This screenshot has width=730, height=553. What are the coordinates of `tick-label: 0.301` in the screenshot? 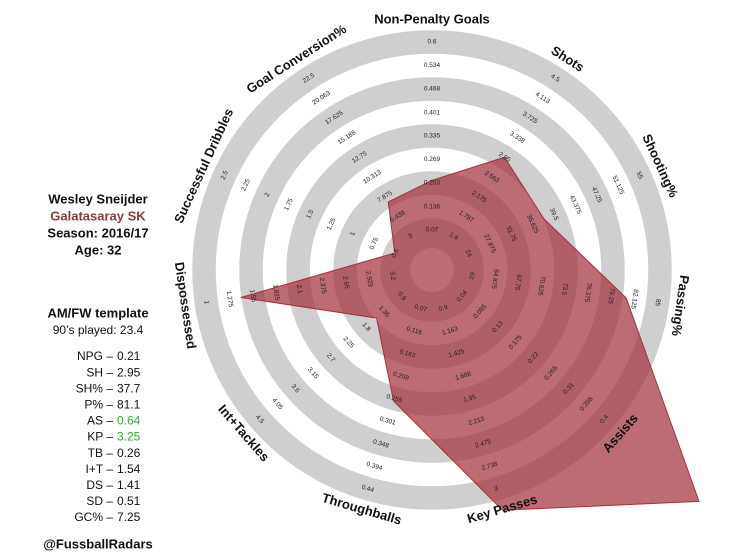 It's located at (388, 421).